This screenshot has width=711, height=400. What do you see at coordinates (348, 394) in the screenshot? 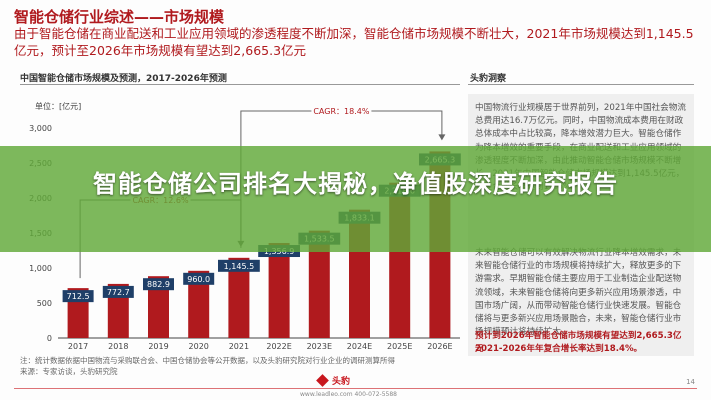
I see `footer-contact: www.leadleo.com 400-072-5588` at bounding box center [348, 394].